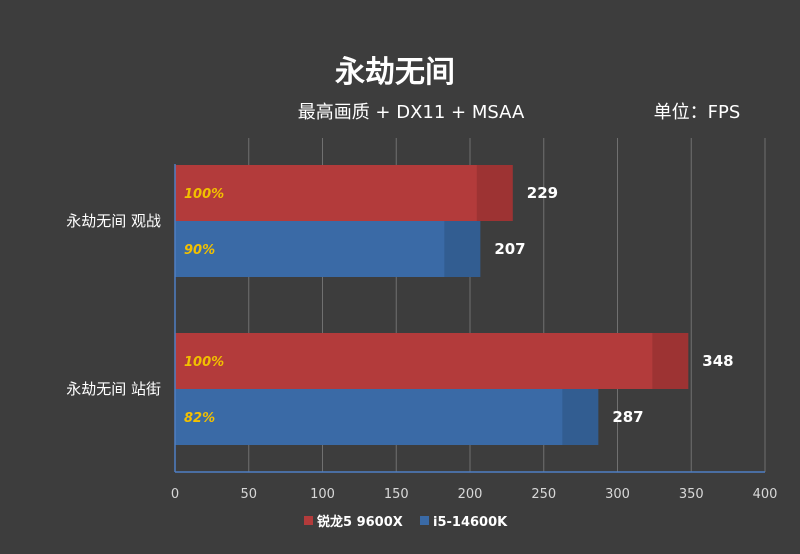 The width and height of the screenshot is (800, 554). I want to click on x-tick-label: 100, so click(322, 494).